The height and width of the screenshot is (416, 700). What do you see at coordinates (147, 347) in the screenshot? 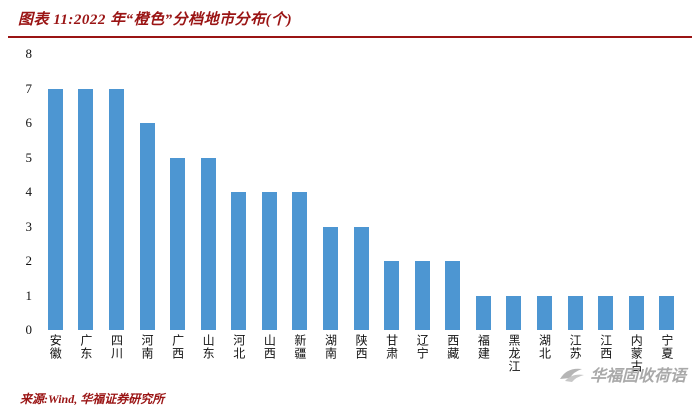
I see `x-axis-label: 河南` at bounding box center [147, 347].